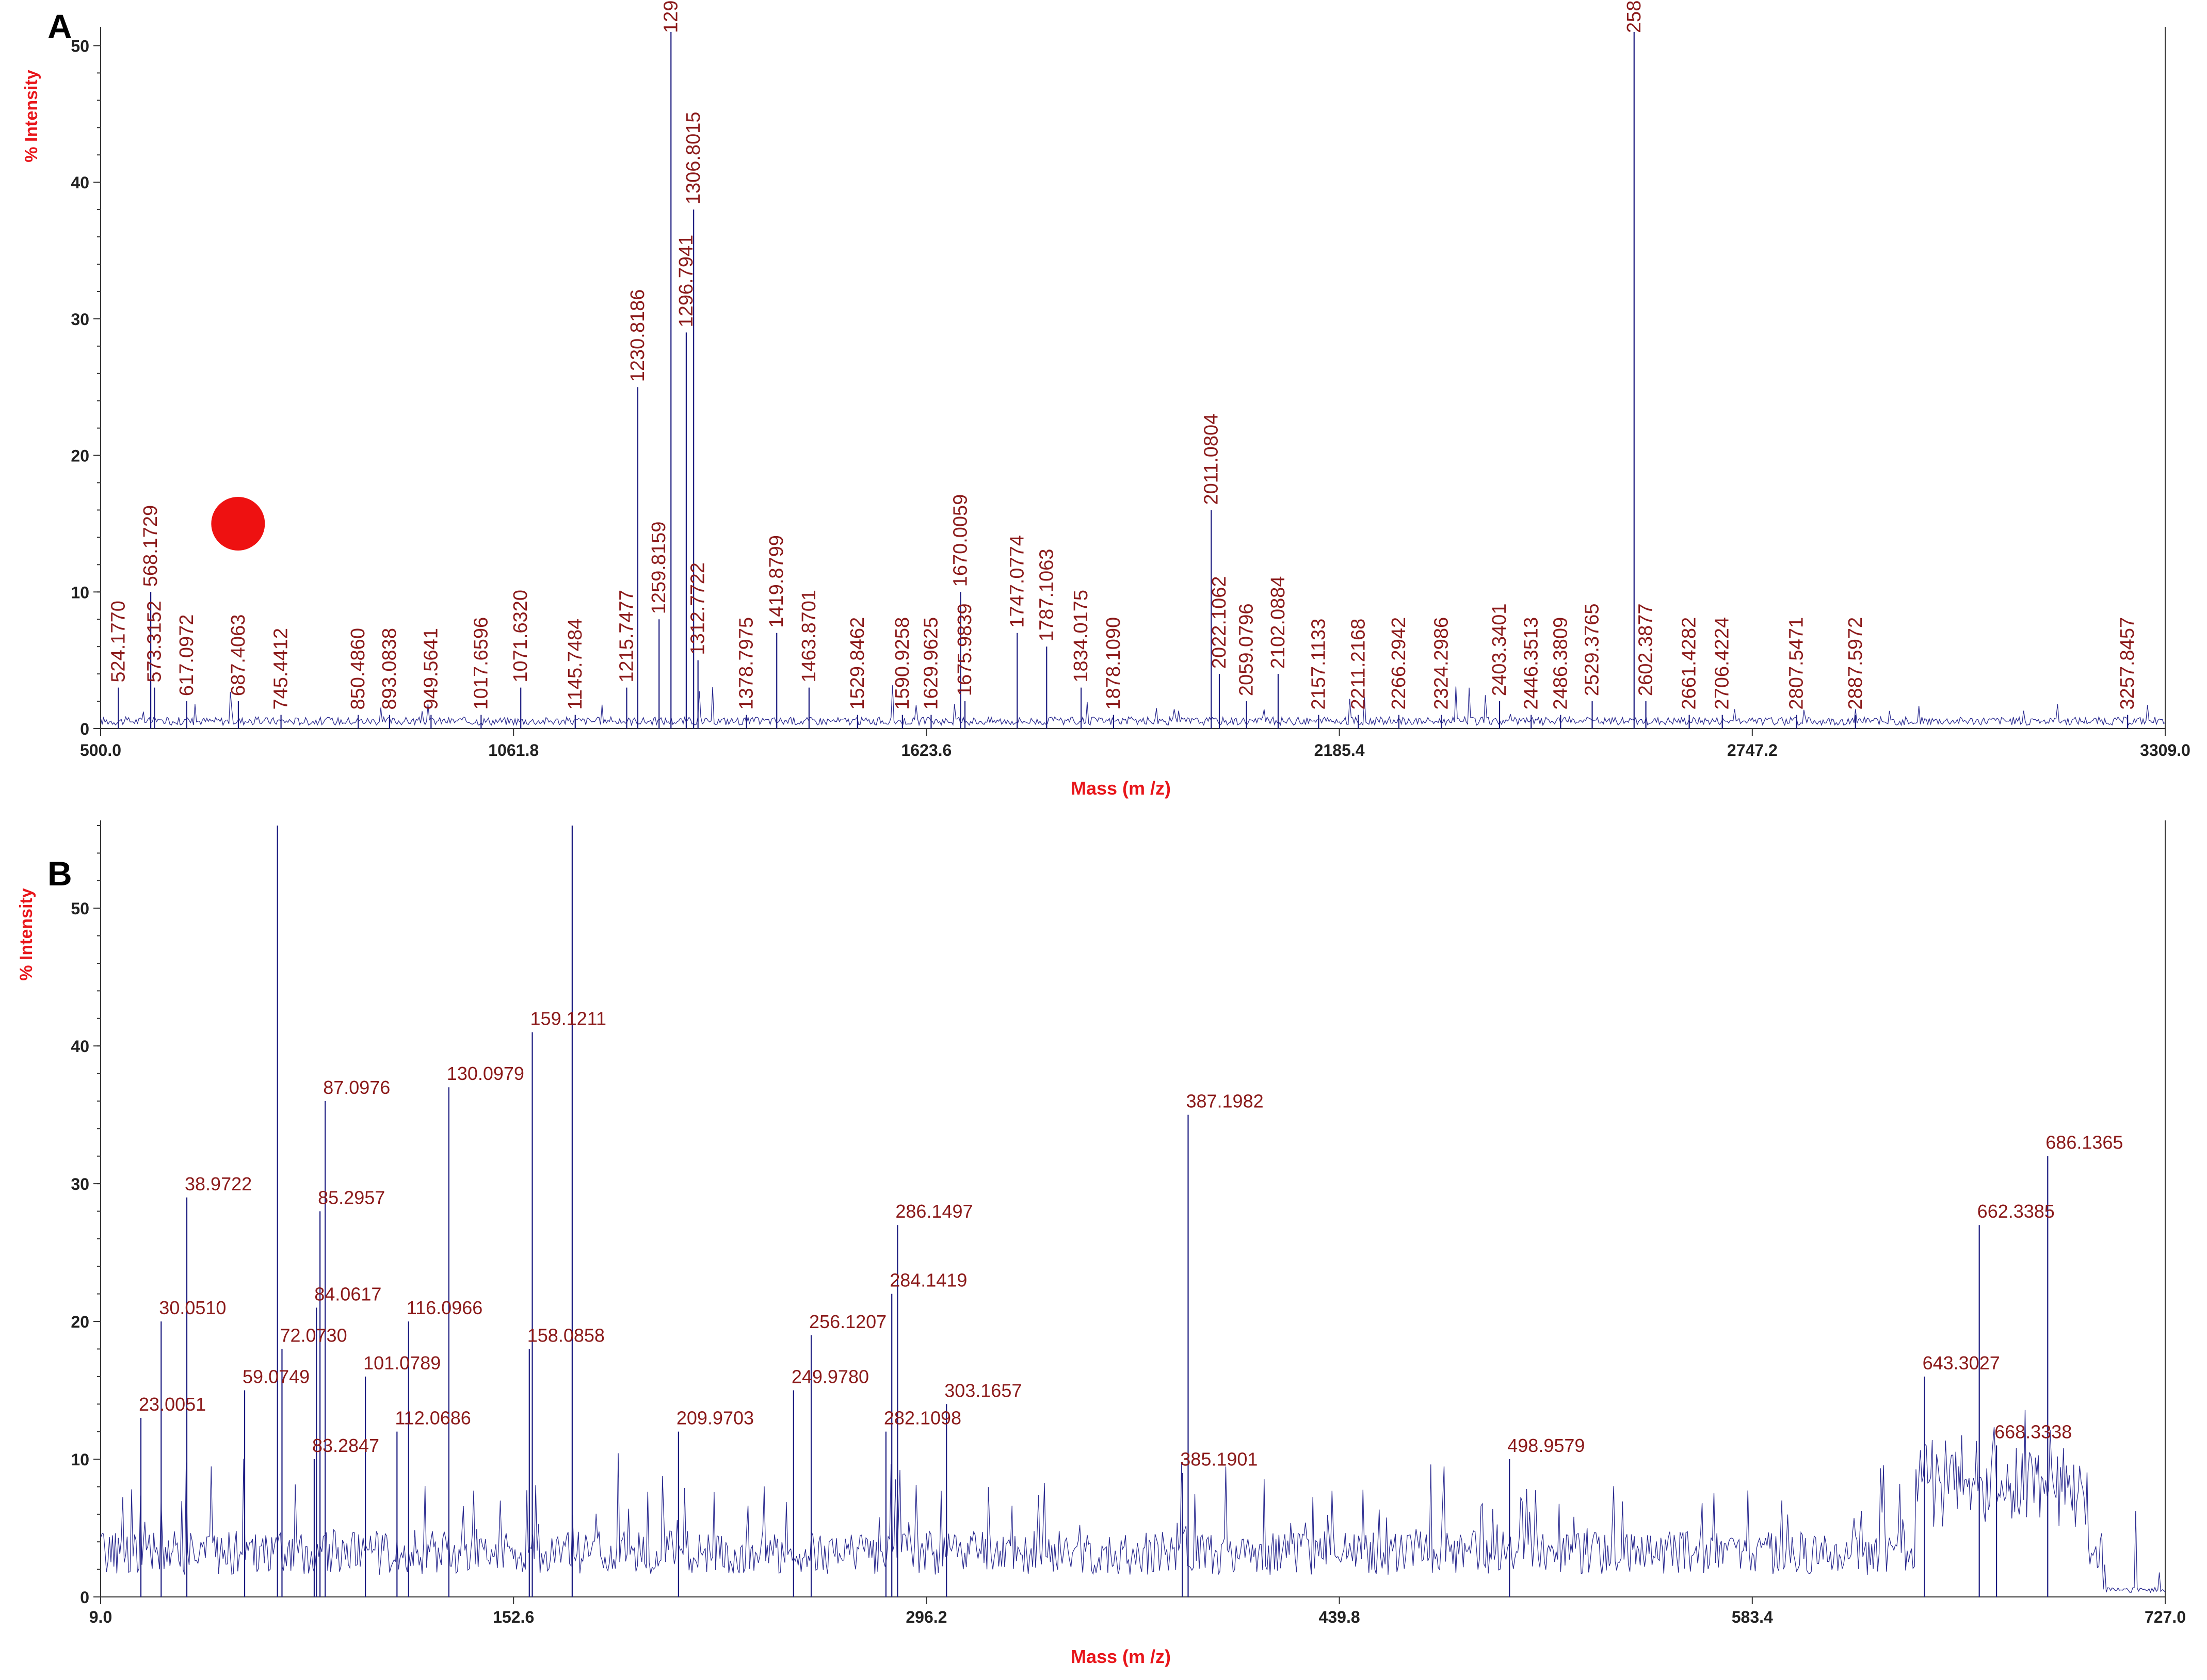 The image size is (2207, 1680). Describe the element at coordinates (1855, 663) in the screenshot. I see `peak-label: 2887.5972` at that location.